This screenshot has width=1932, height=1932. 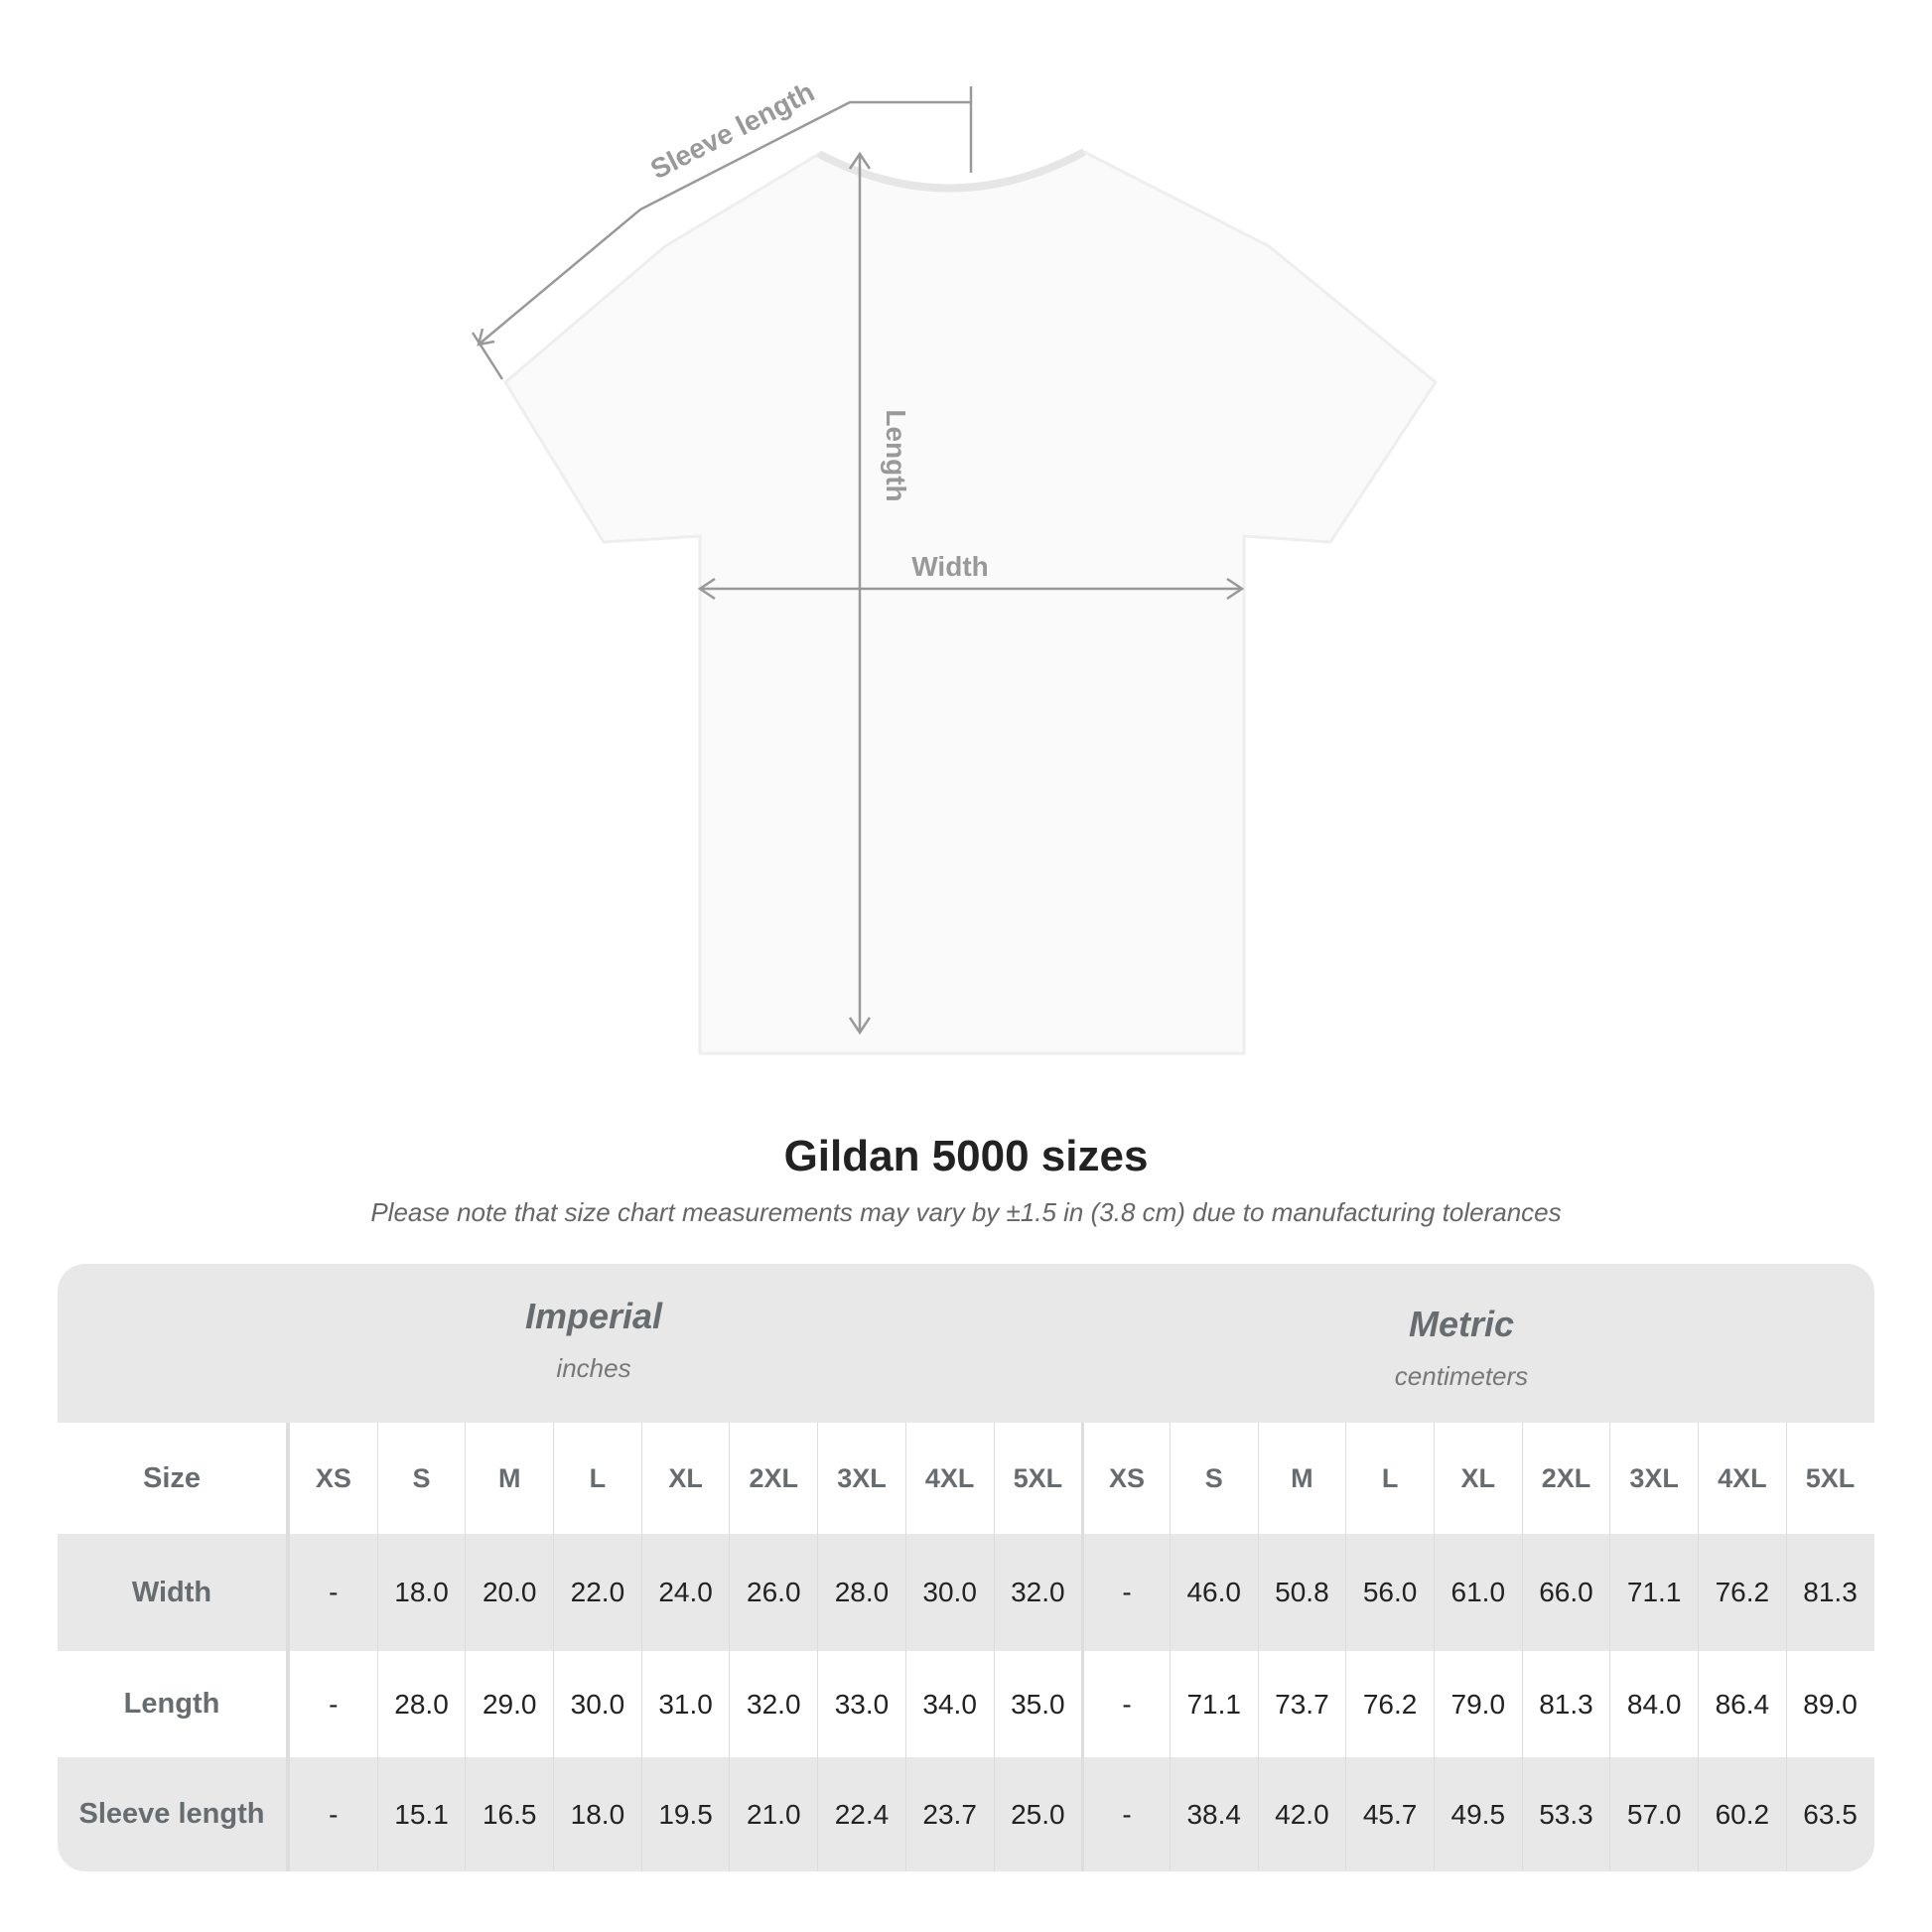 What do you see at coordinates (949, 1478) in the screenshot?
I see `size-header-imperial: 4XL` at bounding box center [949, 1478].